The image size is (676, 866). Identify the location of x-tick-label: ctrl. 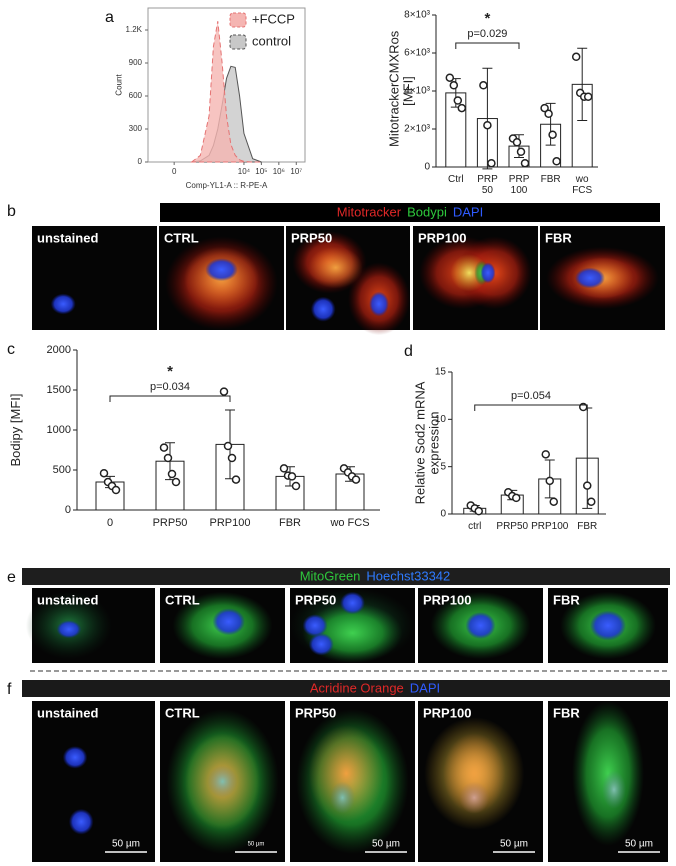
(475, 526).